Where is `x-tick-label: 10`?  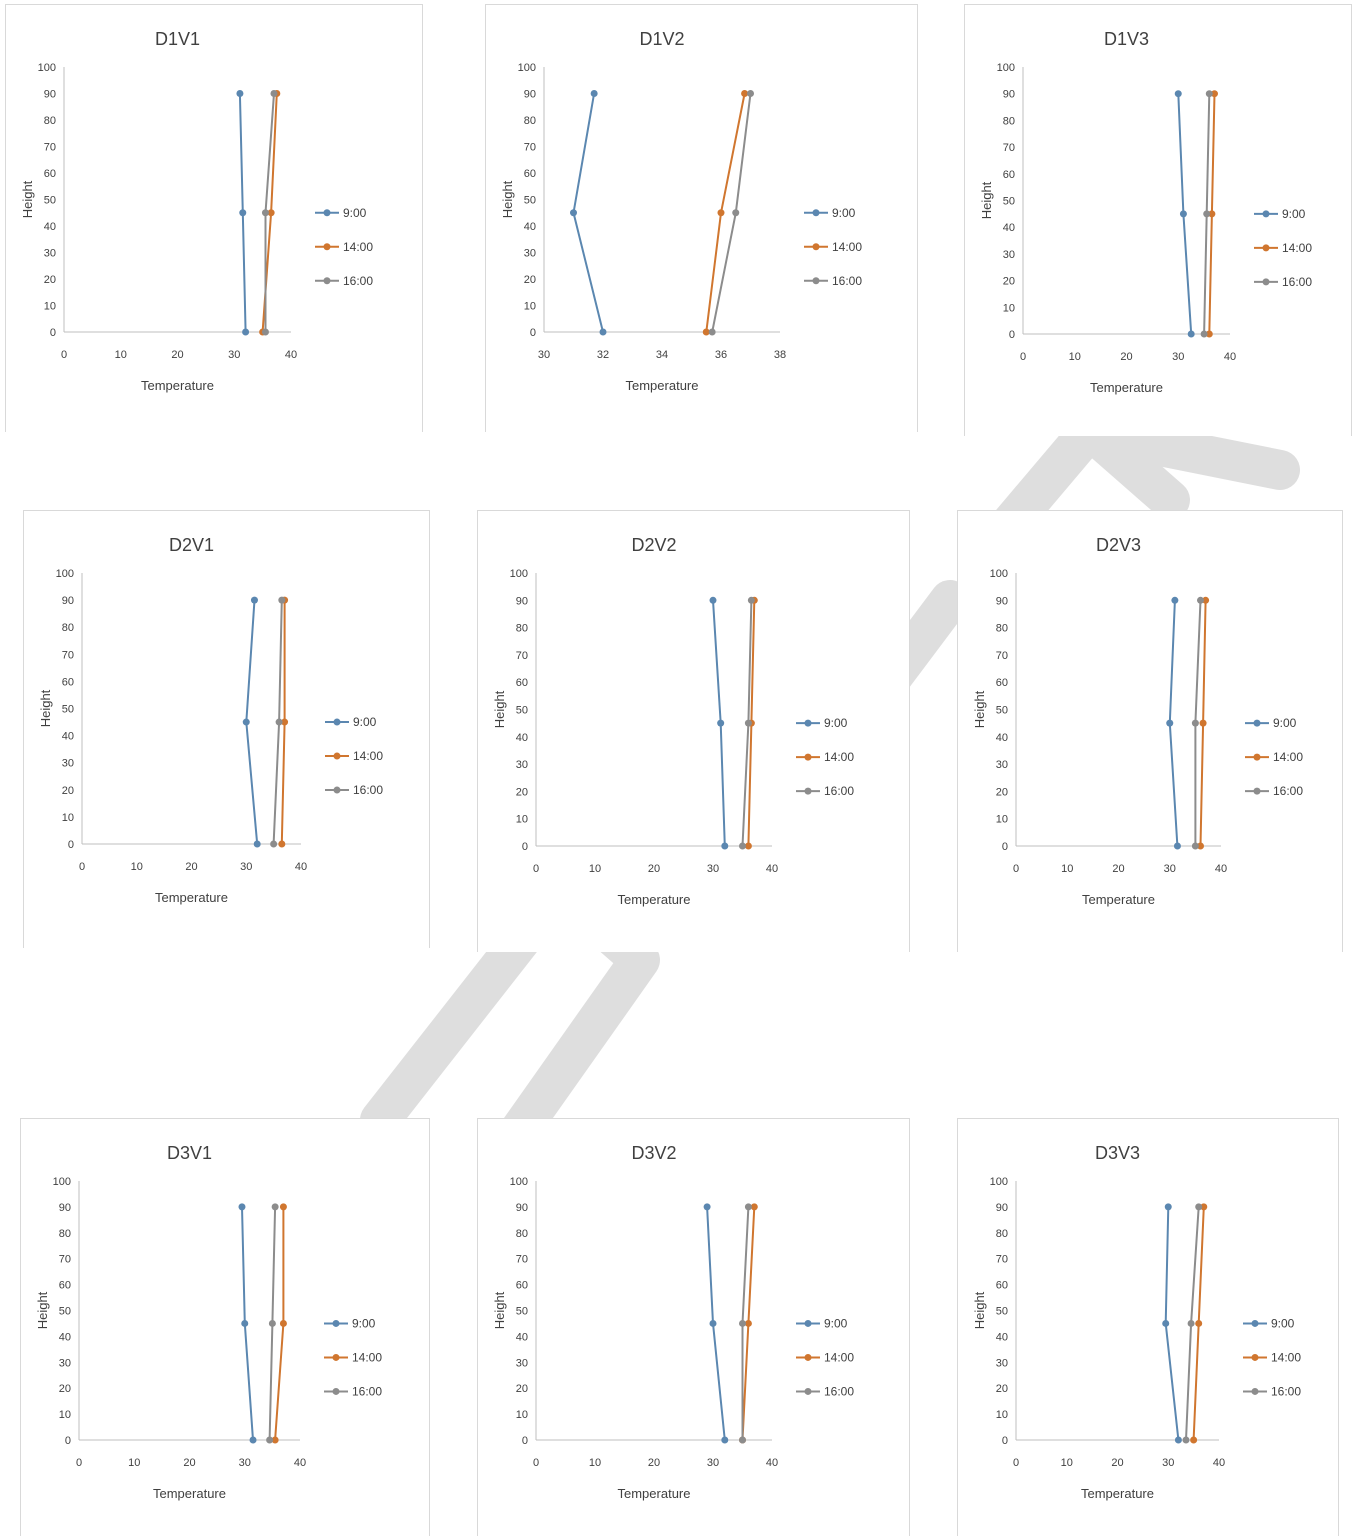 x-tick-label: 10 is located at coordinates (1075, 357).